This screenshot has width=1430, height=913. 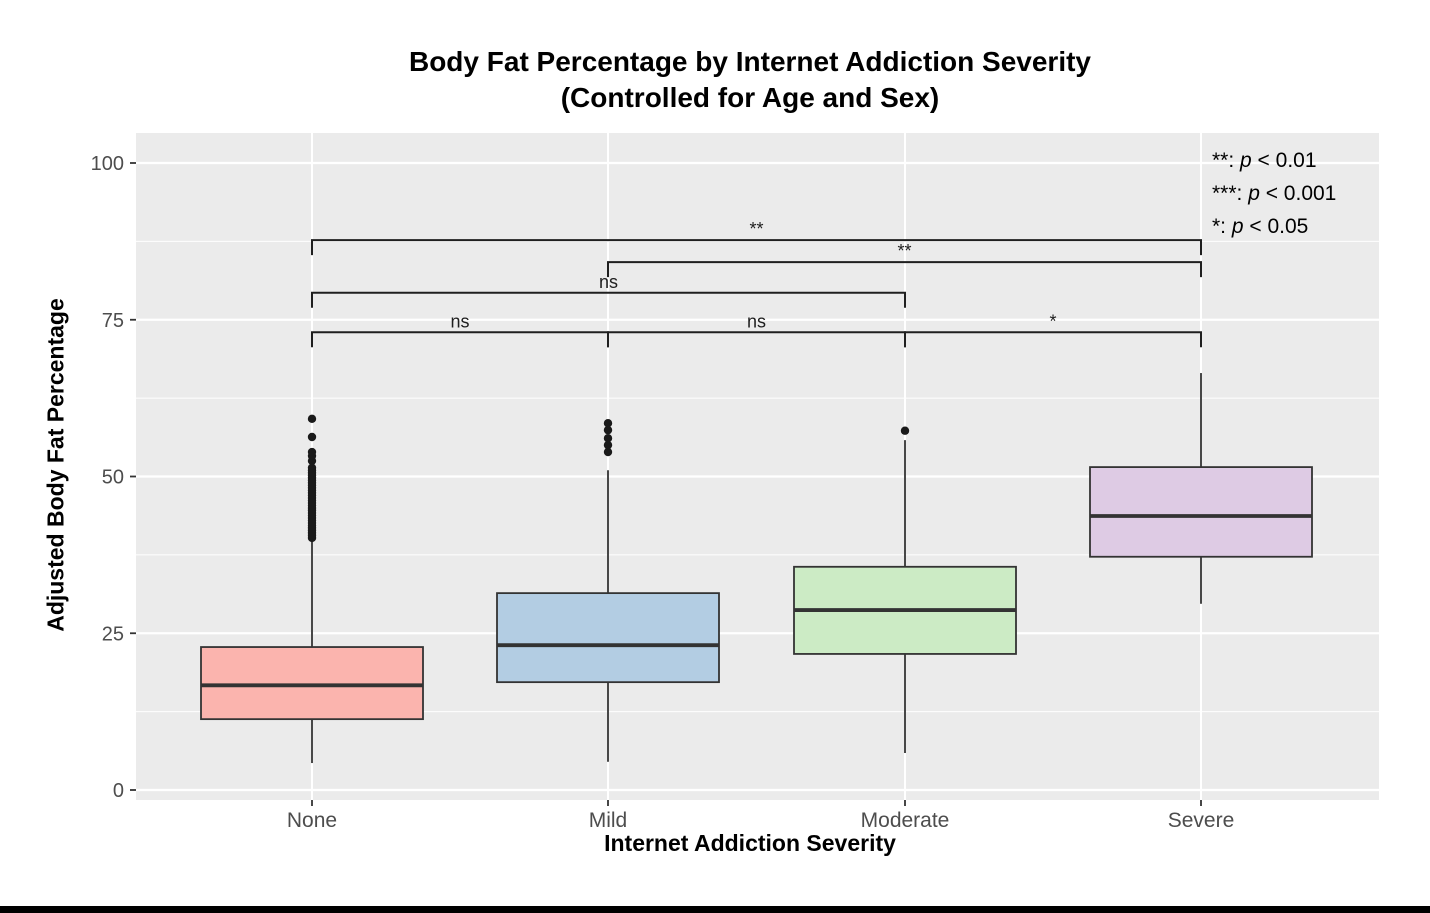 I want to click on outlier-points-mild, so click(x=608, y=438).